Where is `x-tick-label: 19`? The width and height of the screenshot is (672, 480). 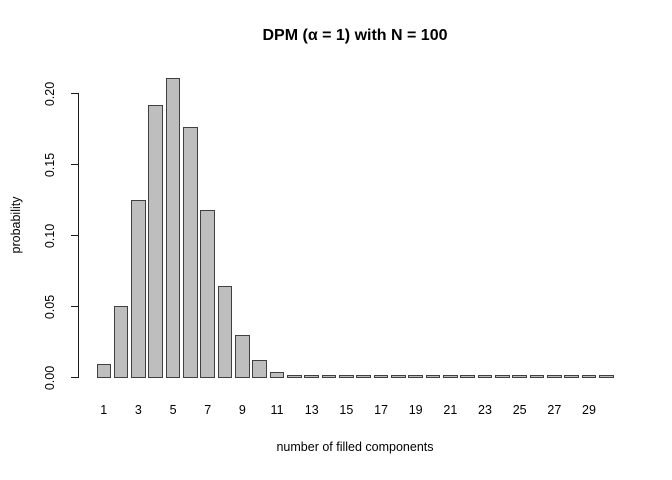 x-tick-label: 19 is located at coordinates (415, 410).